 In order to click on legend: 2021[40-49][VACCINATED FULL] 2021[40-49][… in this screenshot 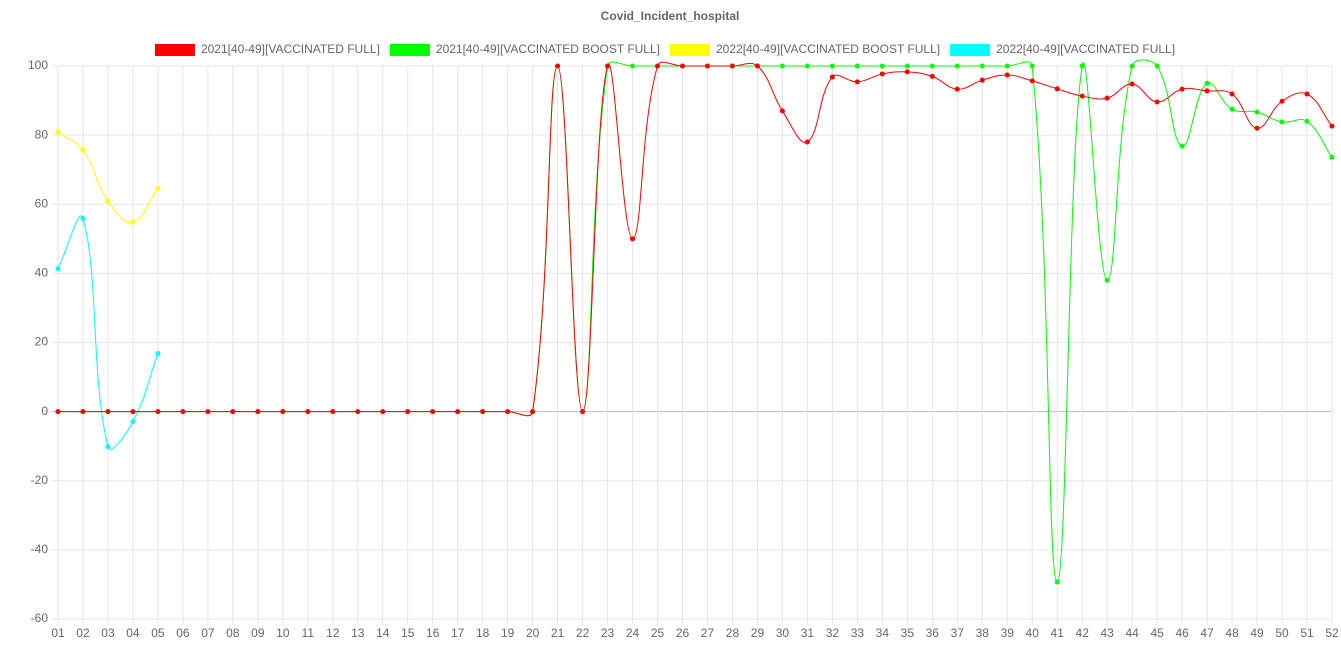, I will do `click(664, 49)`.